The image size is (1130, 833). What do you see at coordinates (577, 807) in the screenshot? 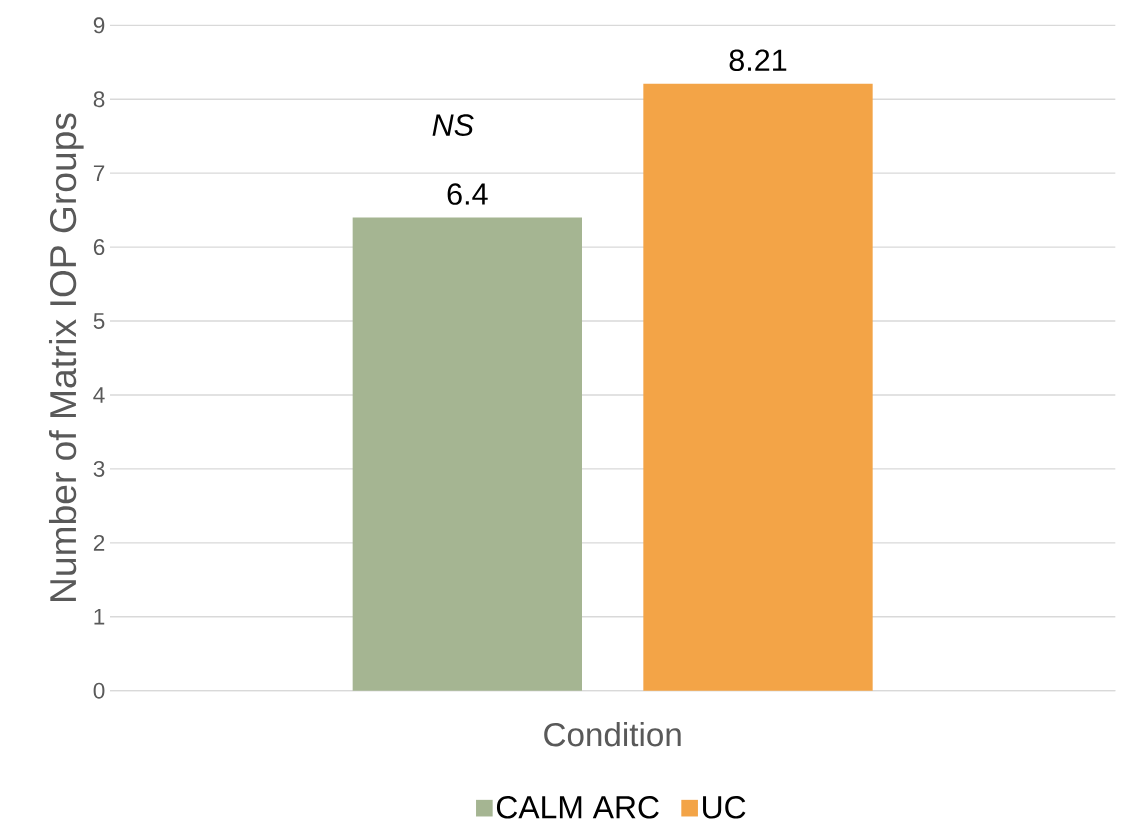
I see `legend-label: CALM ARC` at bounding box center [577, 807].